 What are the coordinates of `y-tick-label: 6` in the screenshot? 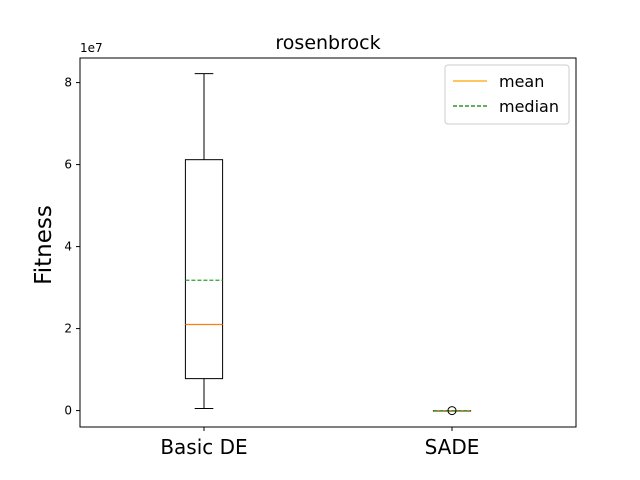 It's located at (68, 165).